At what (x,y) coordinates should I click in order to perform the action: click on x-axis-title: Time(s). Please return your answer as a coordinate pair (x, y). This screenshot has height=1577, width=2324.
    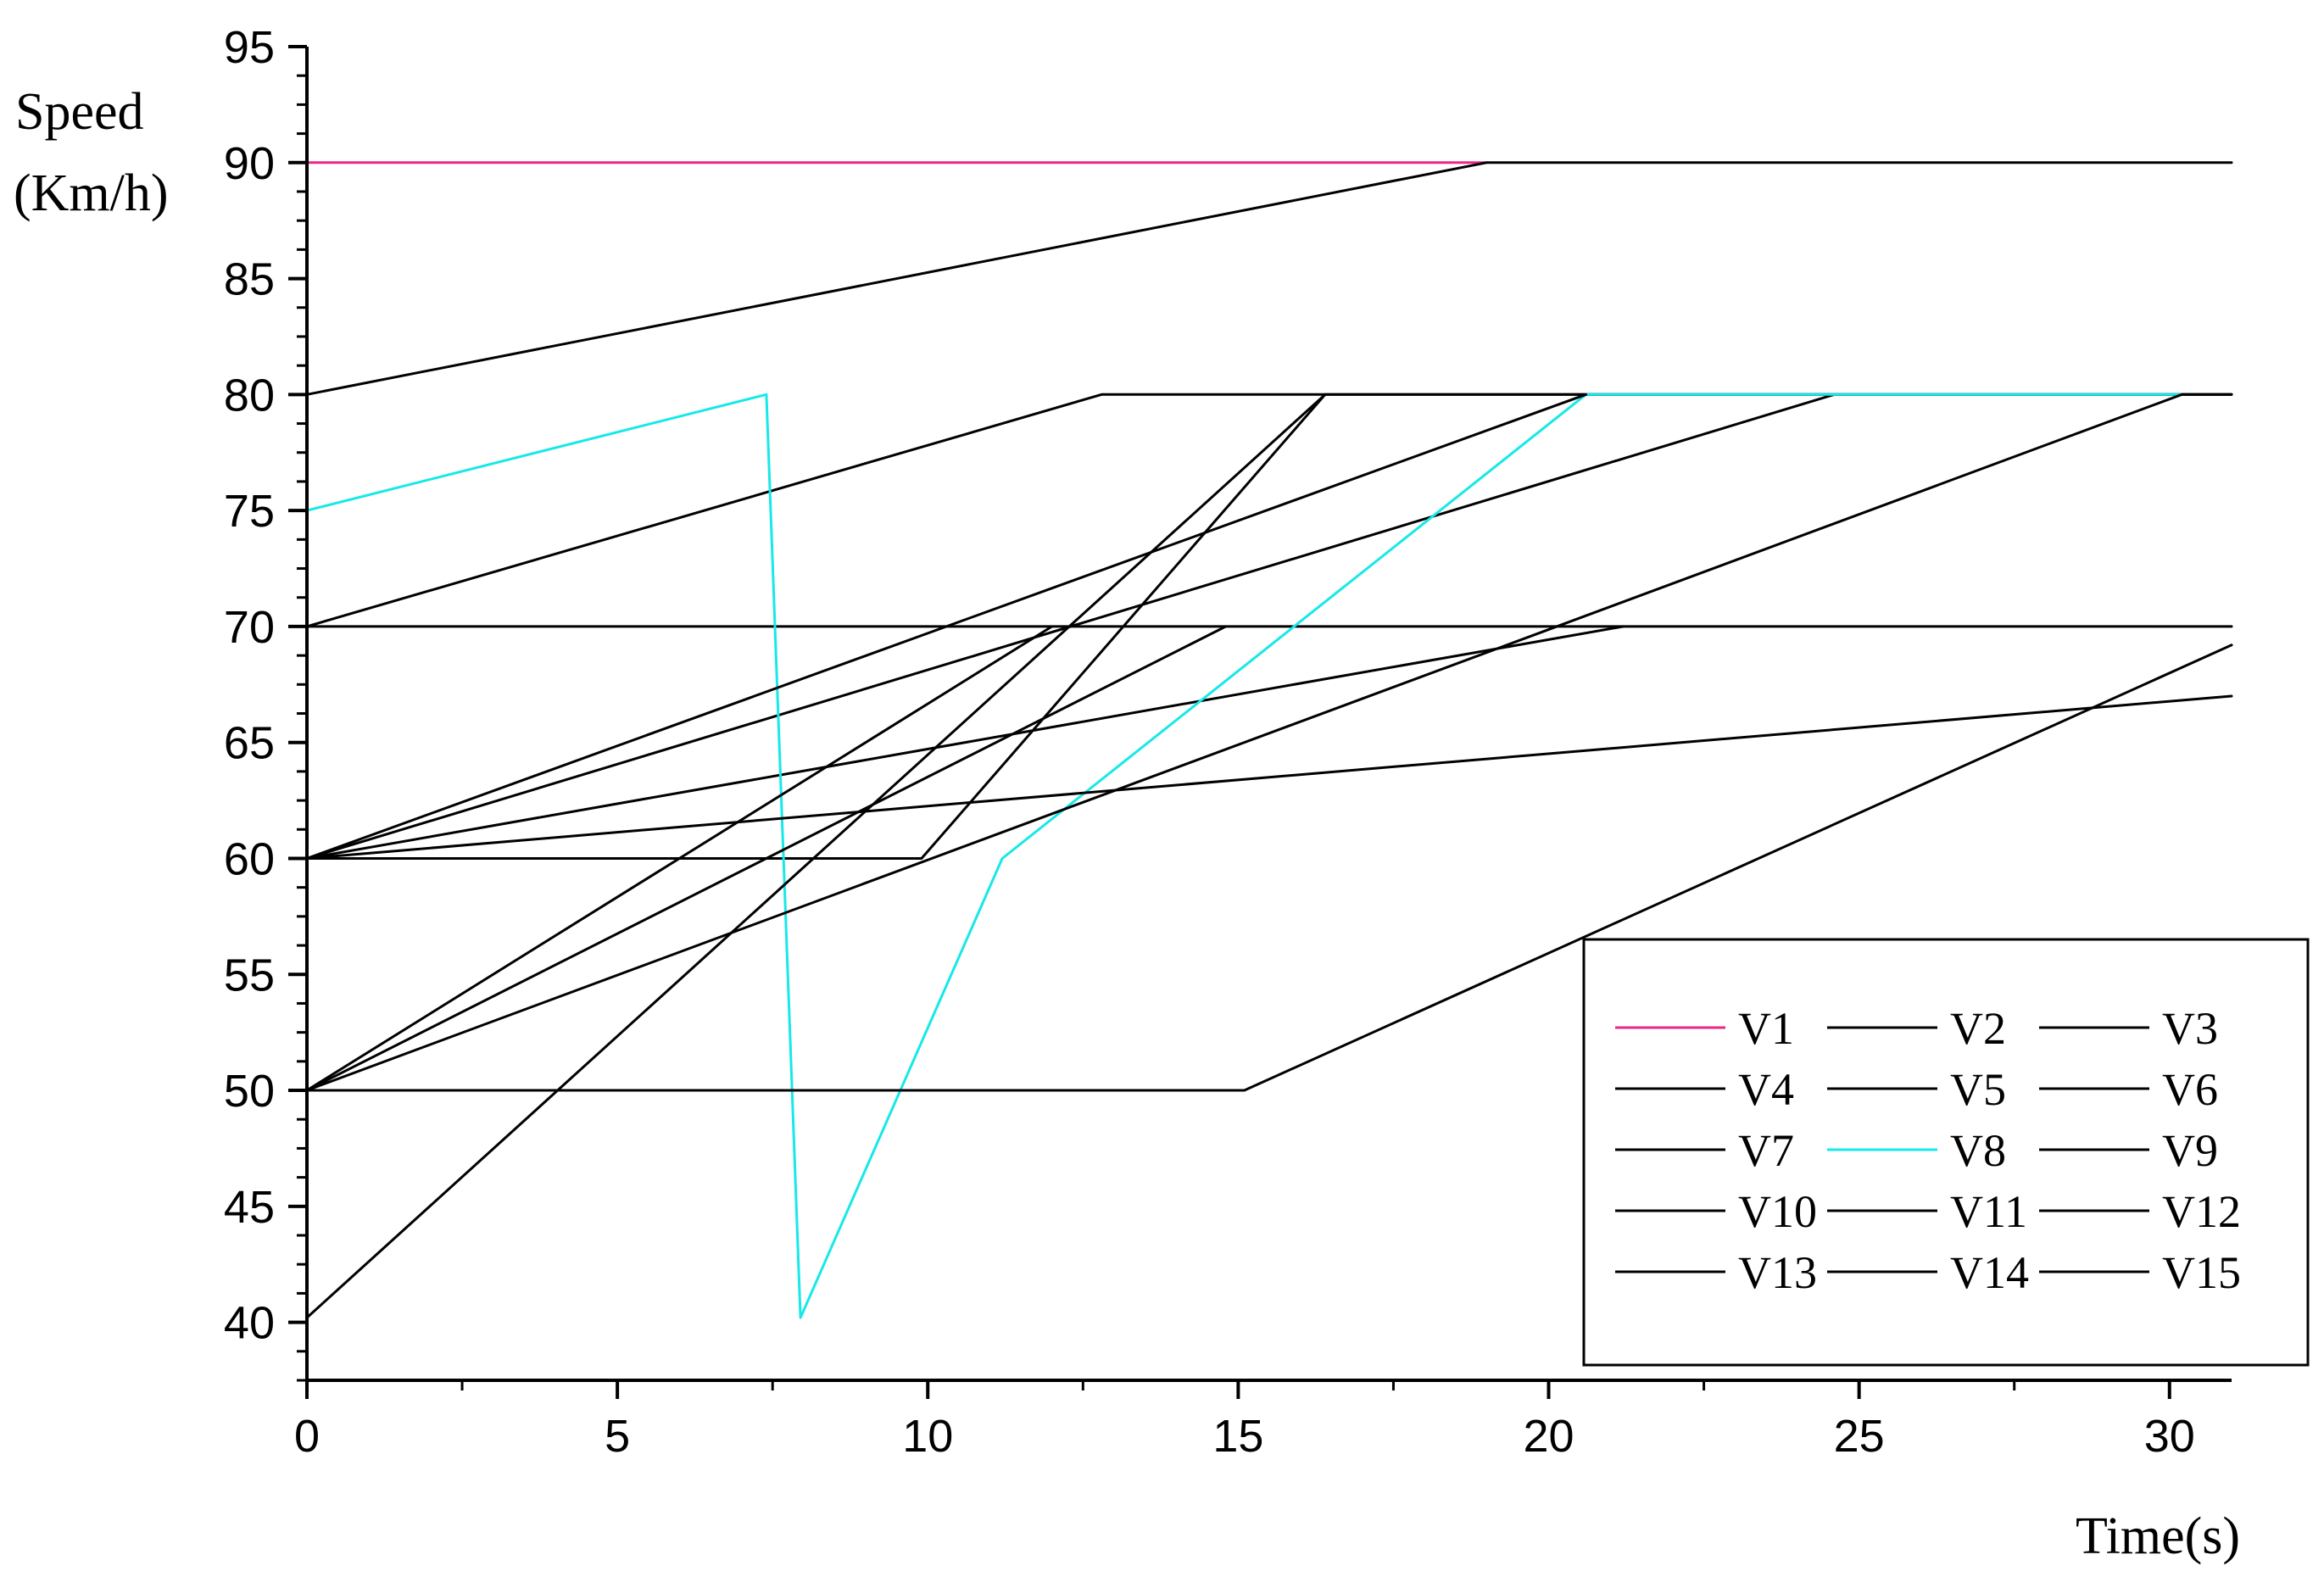
    Looking at the image, I should click on (2158, 1536).